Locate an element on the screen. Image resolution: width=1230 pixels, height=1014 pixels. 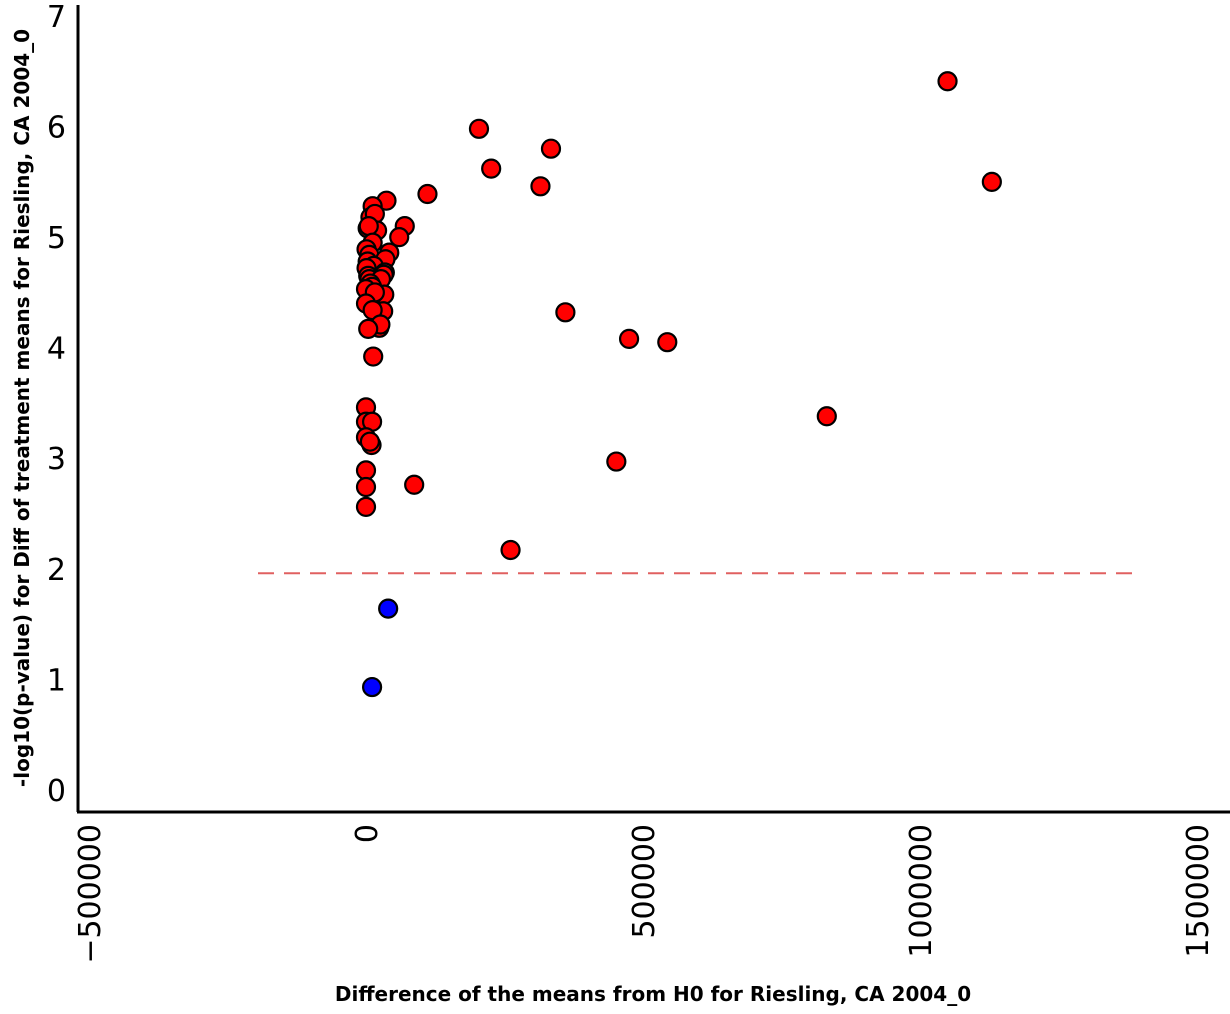
y-tick-label: 6 is located at coordinates (56, 128).